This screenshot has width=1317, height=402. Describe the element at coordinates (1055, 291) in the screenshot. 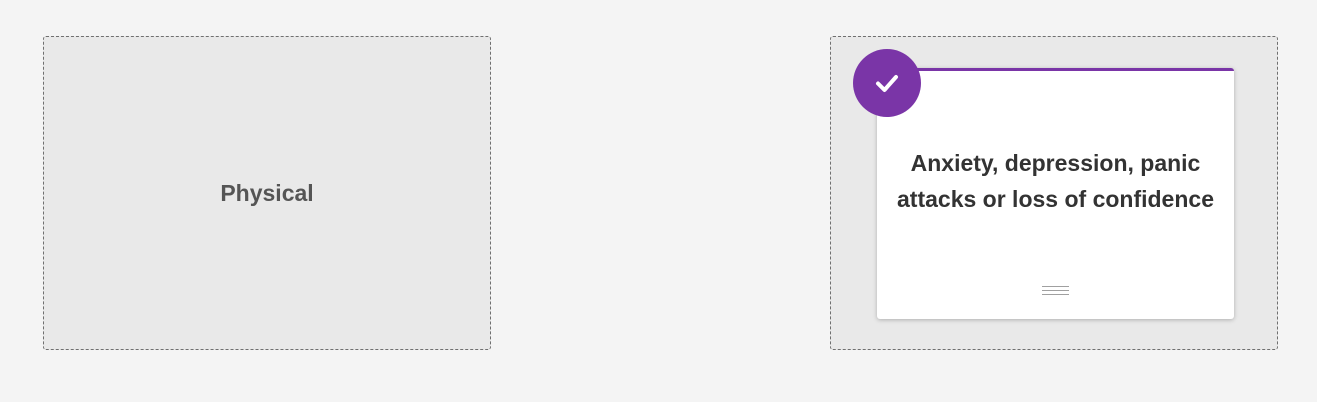

I see `drag-handle-icon` at that location.